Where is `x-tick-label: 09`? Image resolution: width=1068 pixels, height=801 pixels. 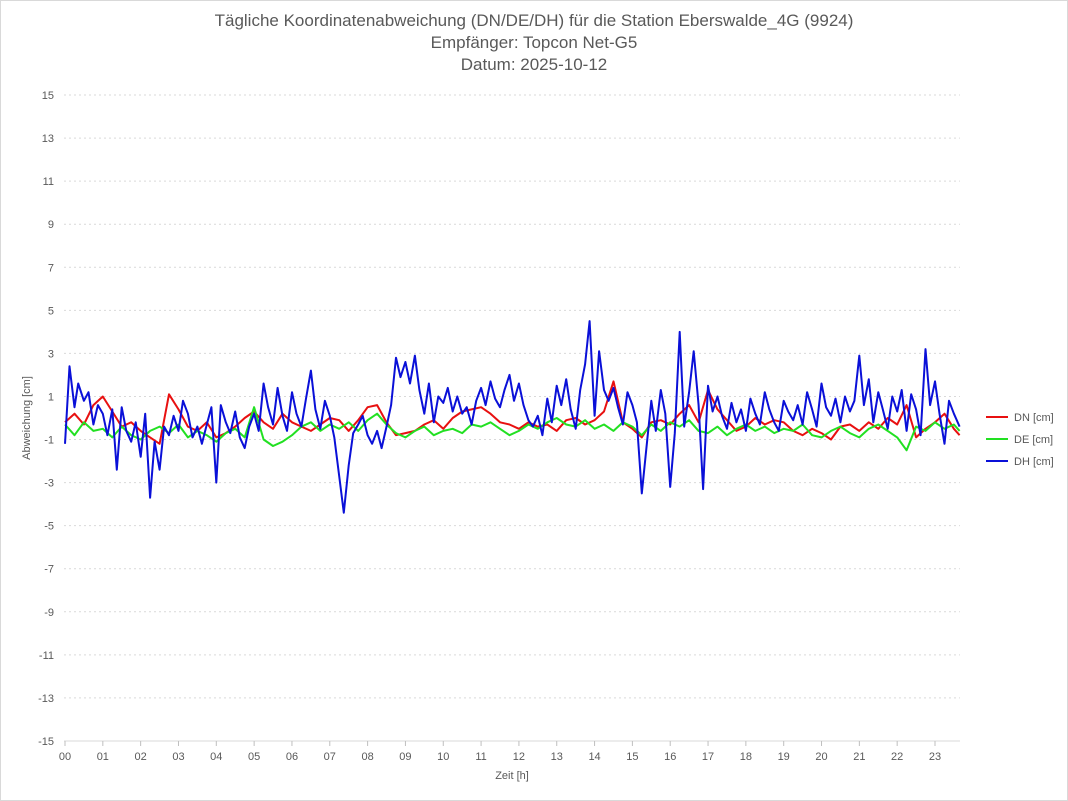
x-tick-label: 09 is located at coordinates (405, 757).